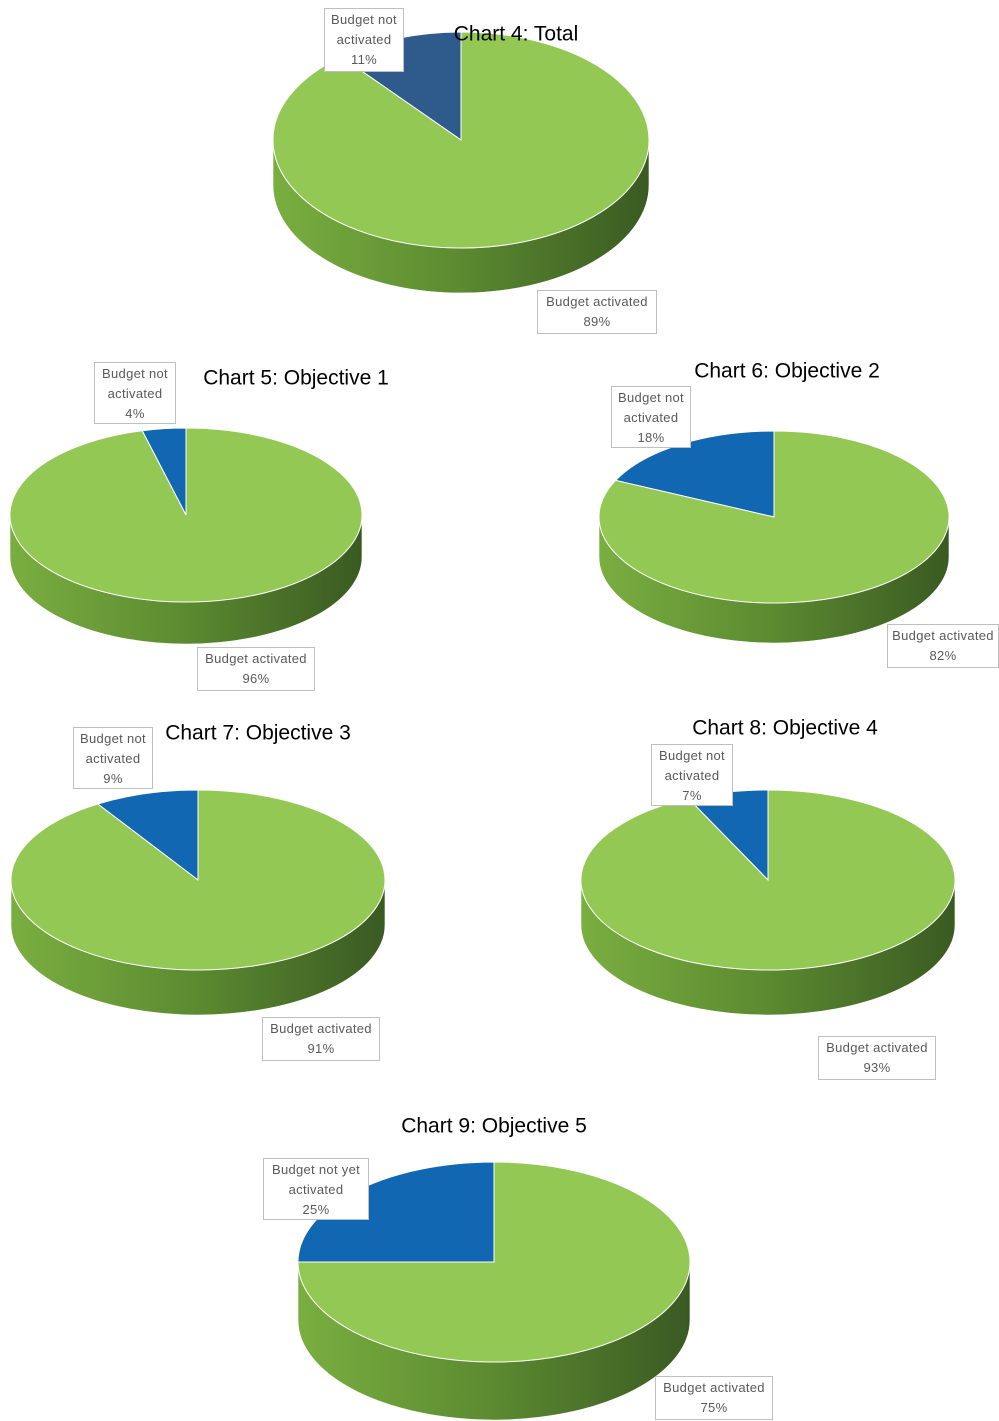 The image size is (999, 1421). What do you see at coordinates (787, 371) in the screenshot?
I see `chart-title: Chart 6: Objective 2` at bounding box center [787, 371].